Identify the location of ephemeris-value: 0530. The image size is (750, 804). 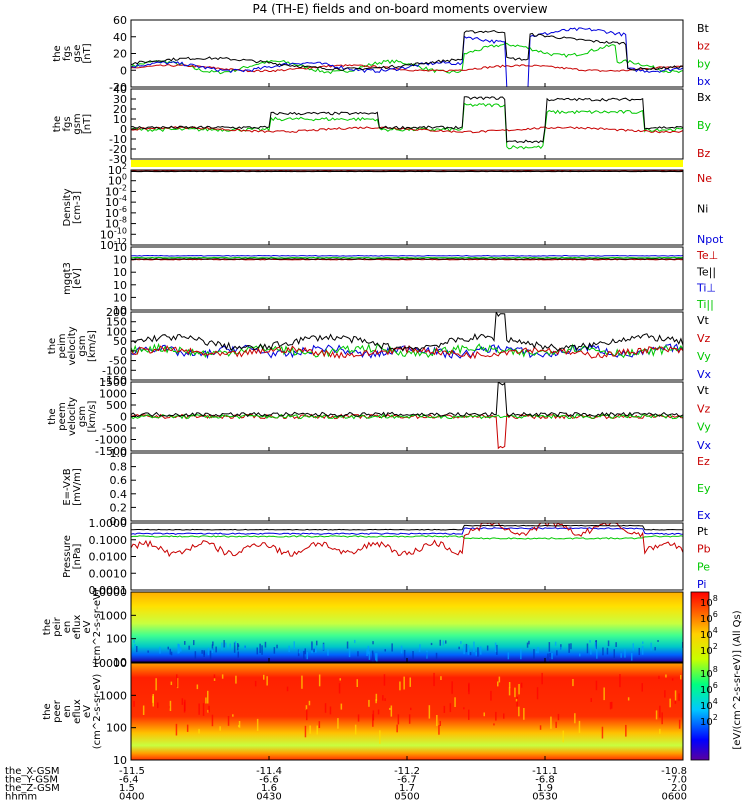
(544, 796).